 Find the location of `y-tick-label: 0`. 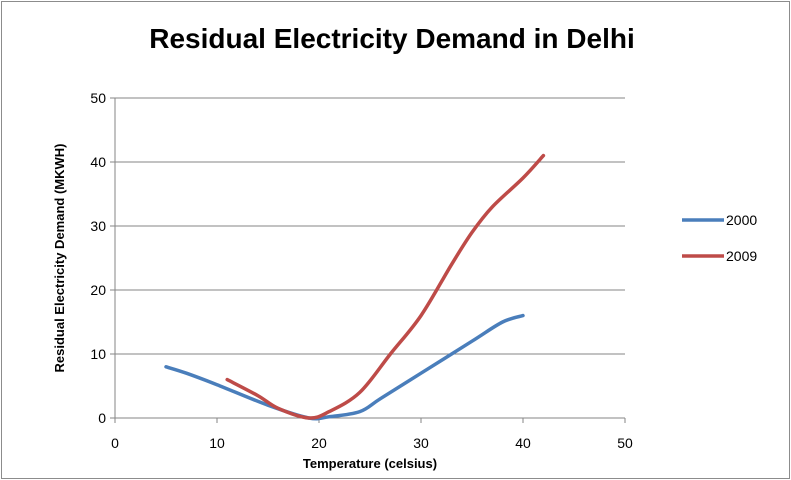

y-tick-label: 0 is located at coordinates (102, 418).